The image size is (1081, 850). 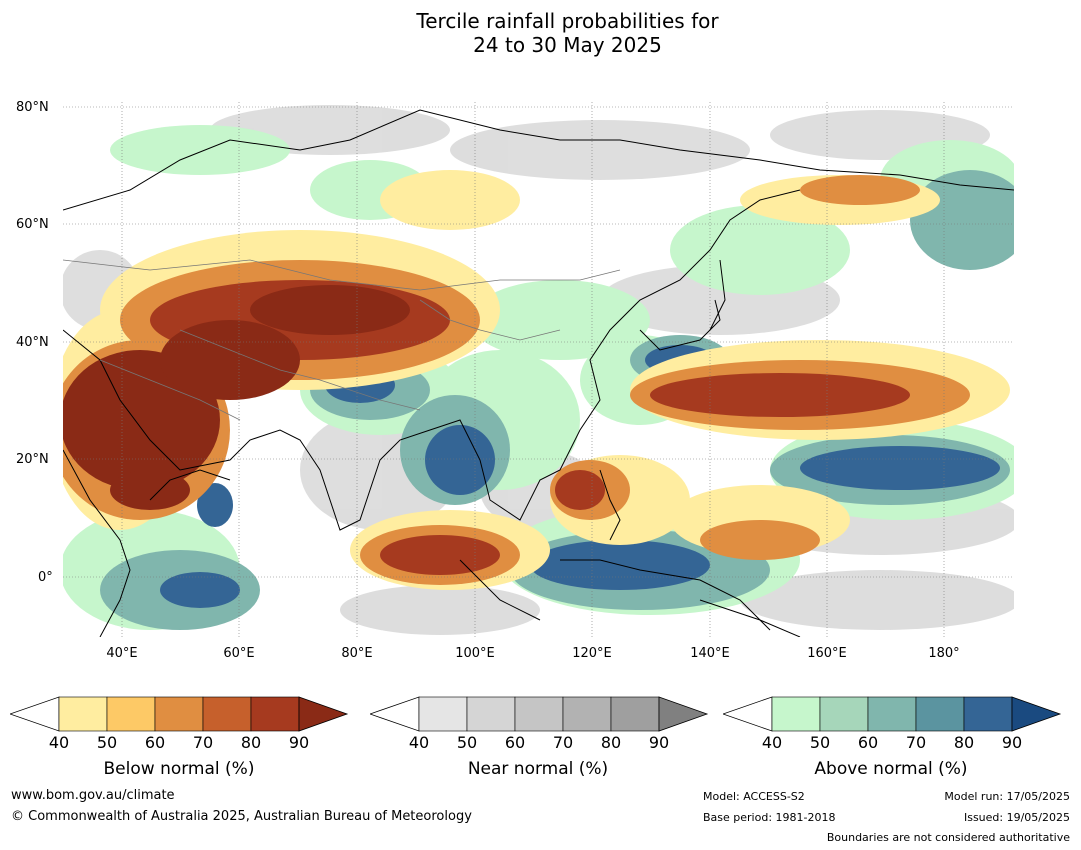 What do you see at coordinates (1016, 817) in the screenshot?
I see `issued-text: Issued: 19/05/2025` at bounding box center [1016, 817].